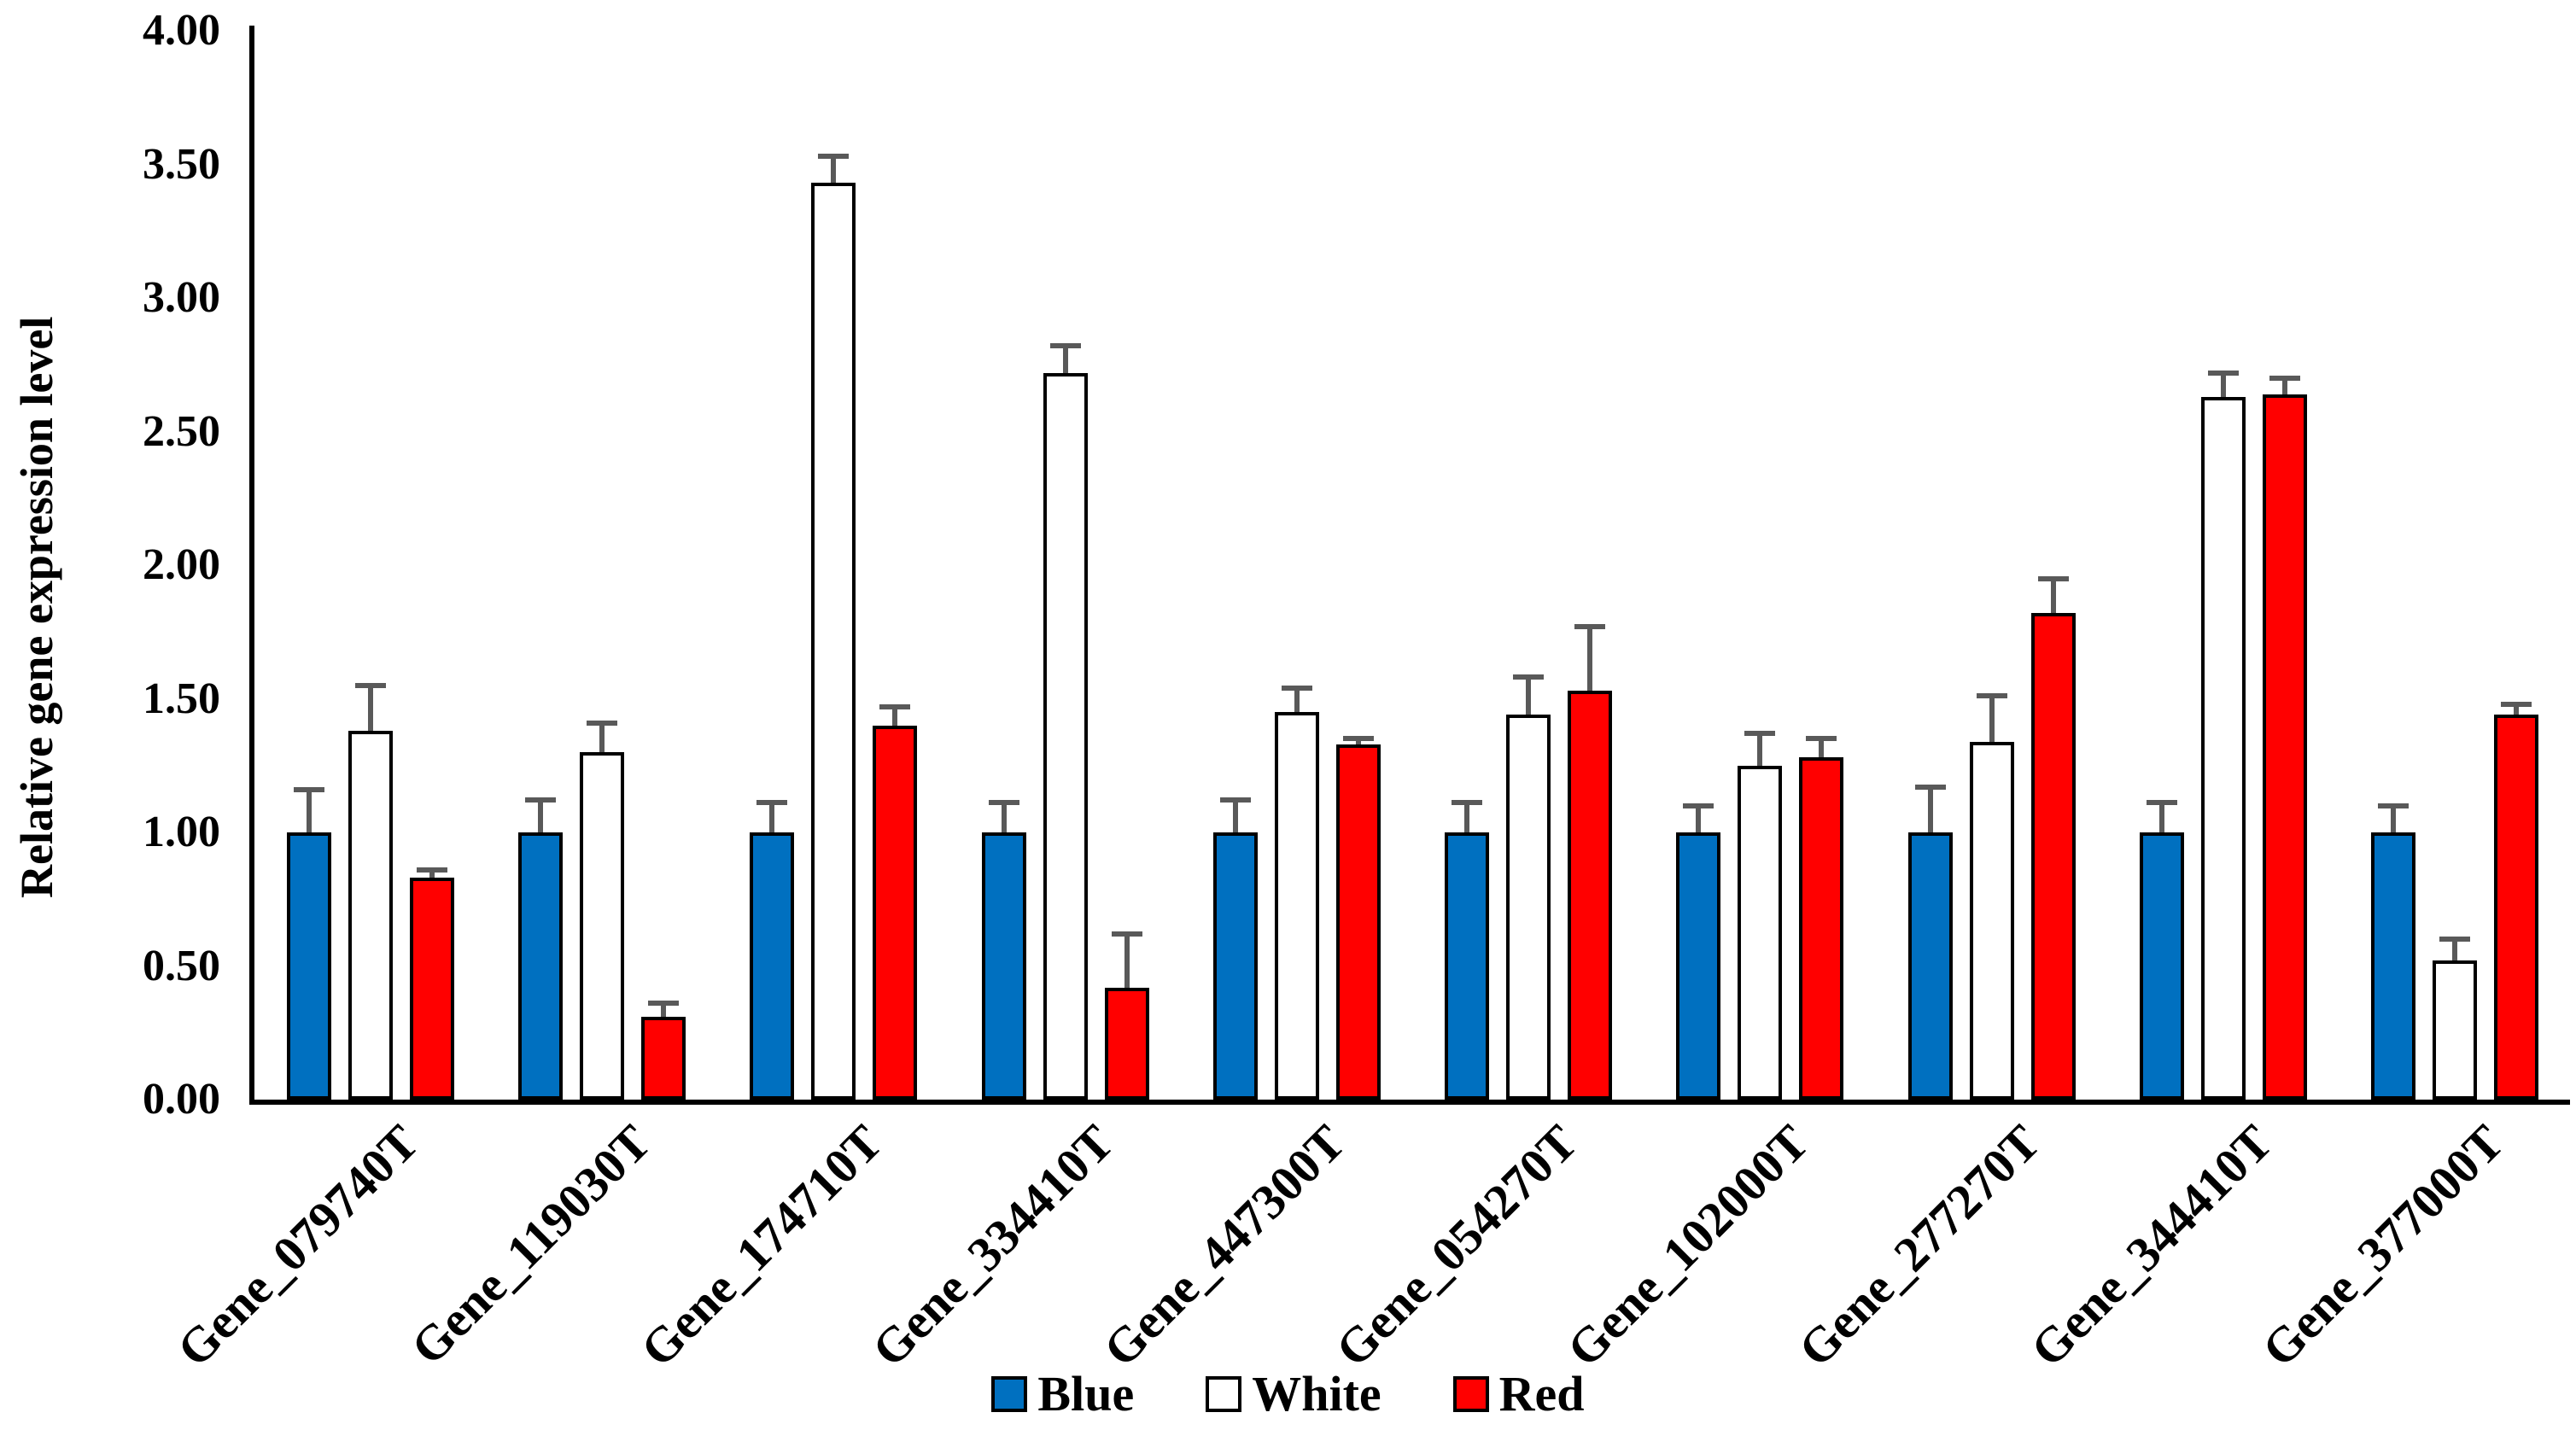  What do you see at coordinates (663, 1058) in the screenshot?
I see `bar-red-gene_119030t` at bounding box center [663, 1058].